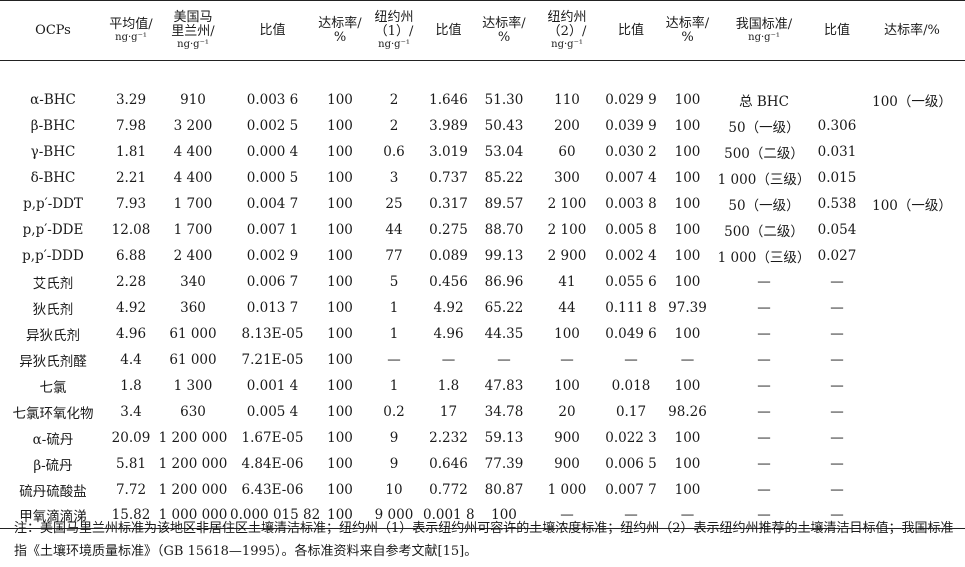 Image resolution: width=965 pixels, height=567 pixels. Describe the element at coordinates (193, 333) in the screenshot. I see `cell-maryland-std: 61 000` at that location.